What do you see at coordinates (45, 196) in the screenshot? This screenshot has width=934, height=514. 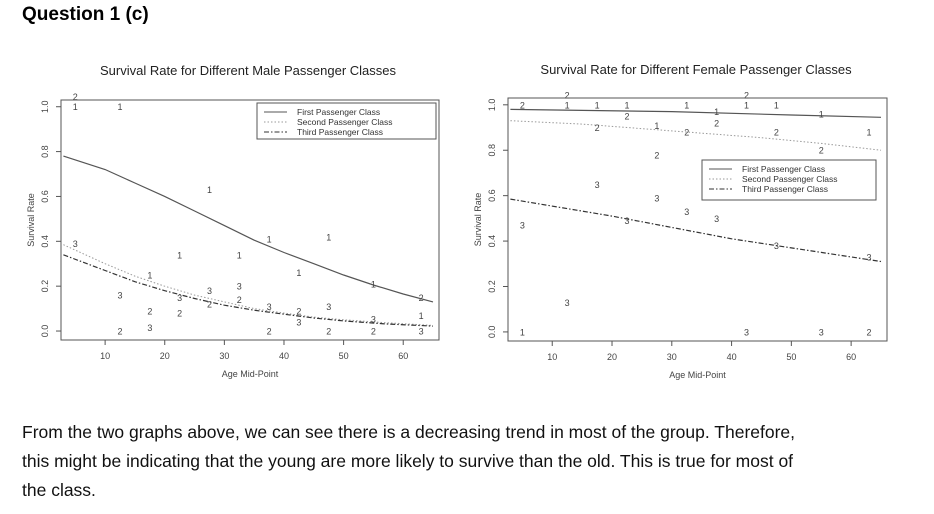 I see `y-tick-label: 0.6` at bounding box center [45, 196].